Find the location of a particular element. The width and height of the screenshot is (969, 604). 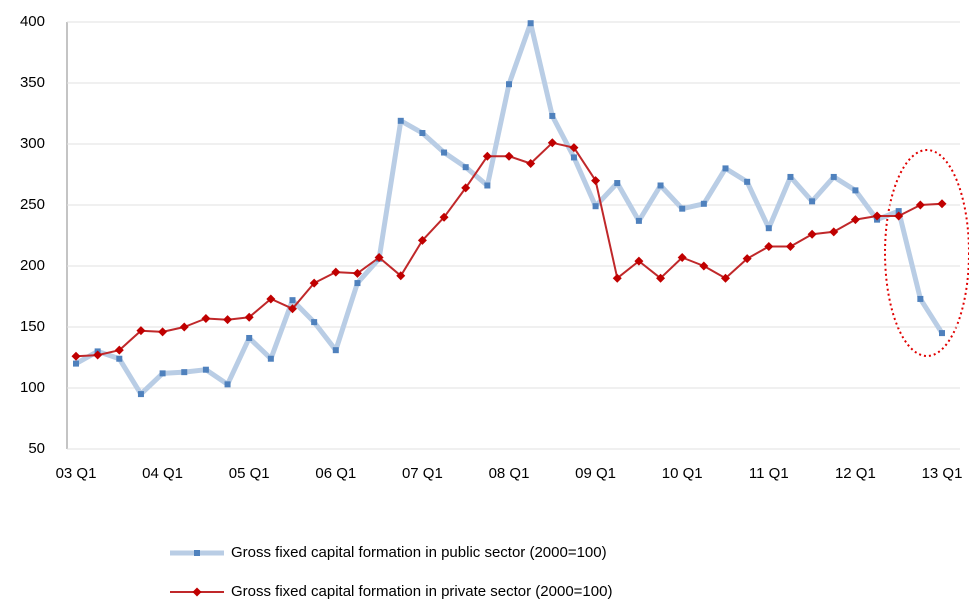

y-tick-label: 400 is located at coordinates (32, 21).